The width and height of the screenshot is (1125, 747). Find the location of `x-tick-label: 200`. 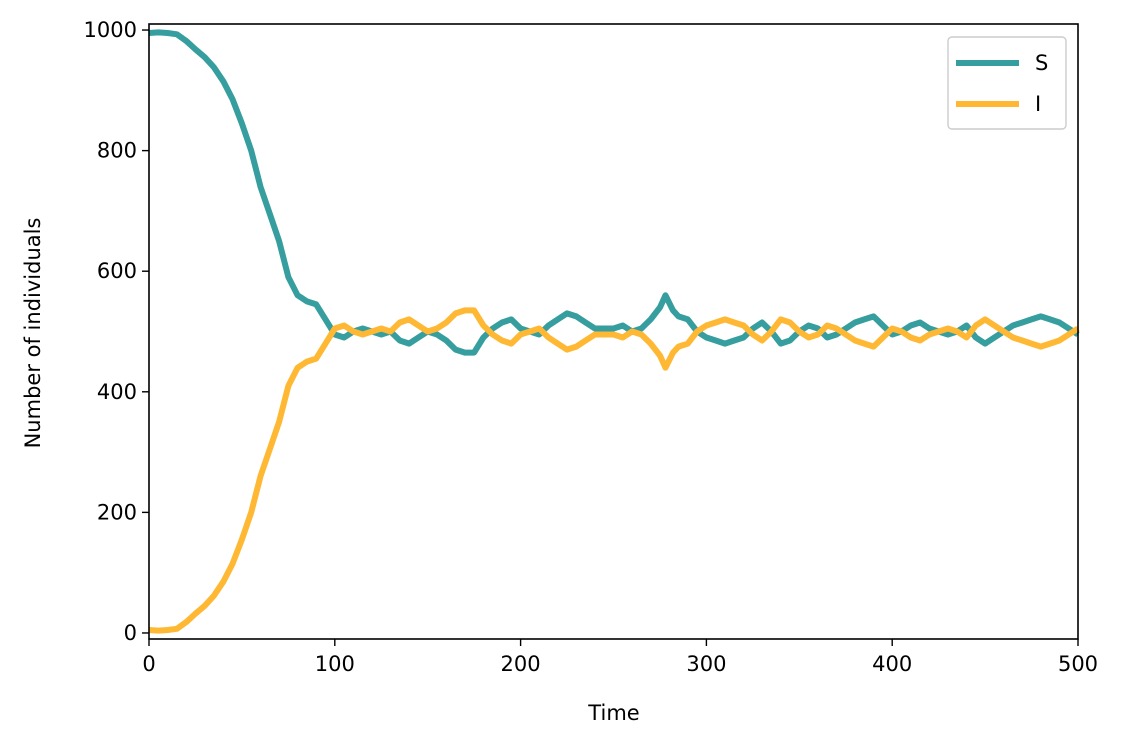

x-tick-label: 200 is located at coordinates (521, 664).